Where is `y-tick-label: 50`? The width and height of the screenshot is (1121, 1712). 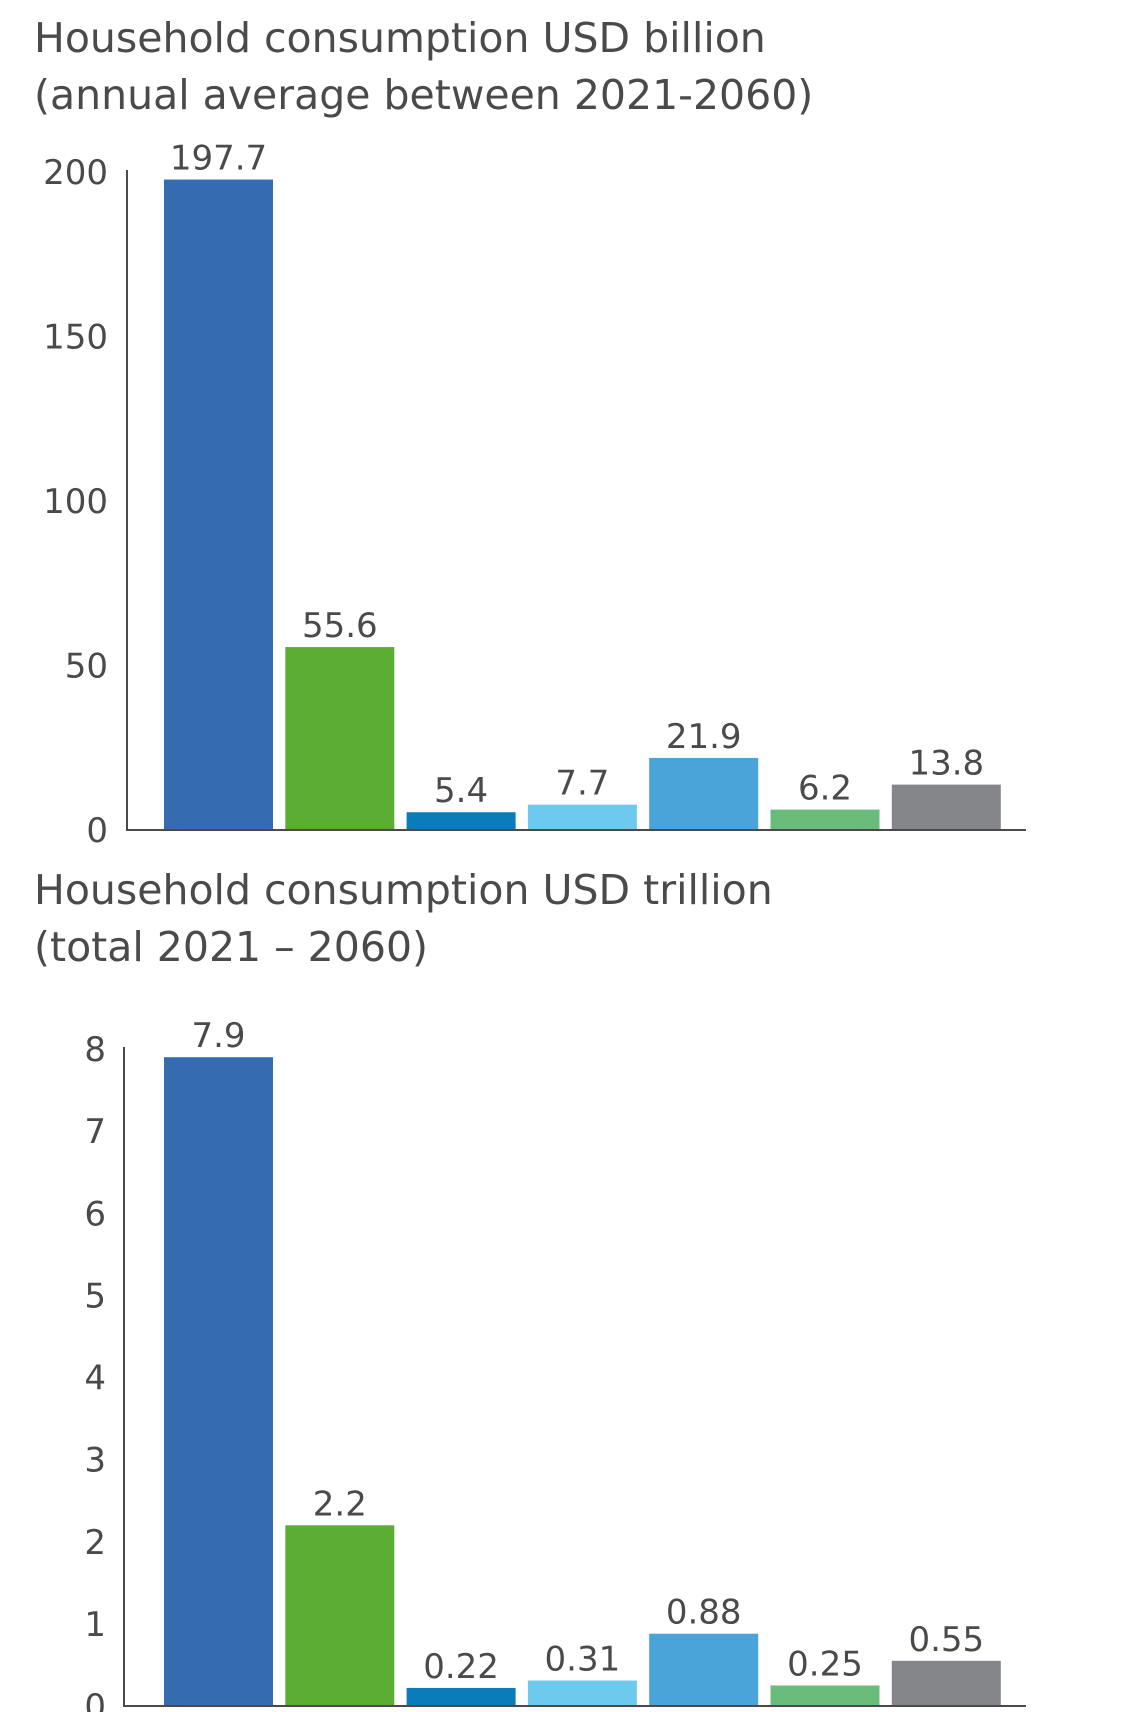 y-tick-label: 50 is located at coordinates (86, 667).